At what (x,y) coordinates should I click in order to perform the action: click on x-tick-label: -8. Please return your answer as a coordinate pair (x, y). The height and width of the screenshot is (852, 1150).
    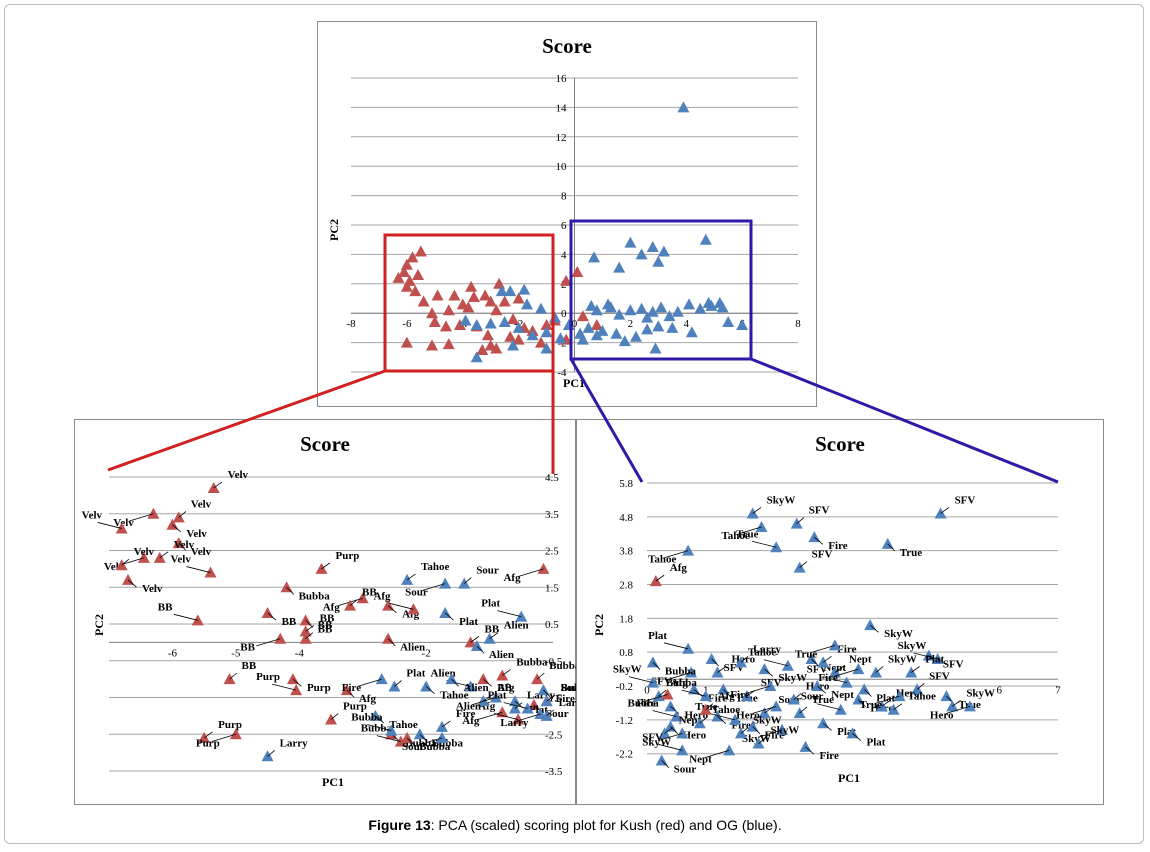
    Looking at the image, I should click on (351, 324).